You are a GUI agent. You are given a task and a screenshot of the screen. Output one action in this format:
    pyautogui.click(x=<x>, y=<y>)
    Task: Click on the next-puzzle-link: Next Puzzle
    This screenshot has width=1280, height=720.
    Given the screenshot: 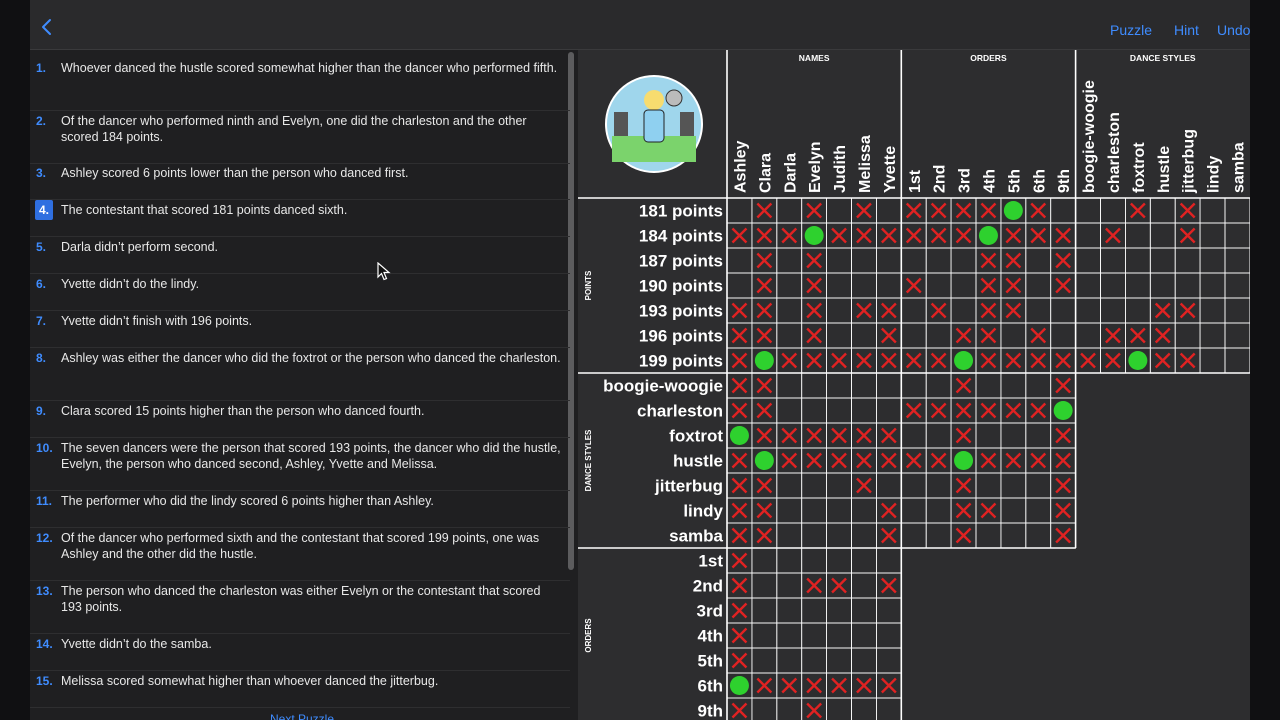 What is the action you would take?
    pyautogui.click(x=302, y=716)
    